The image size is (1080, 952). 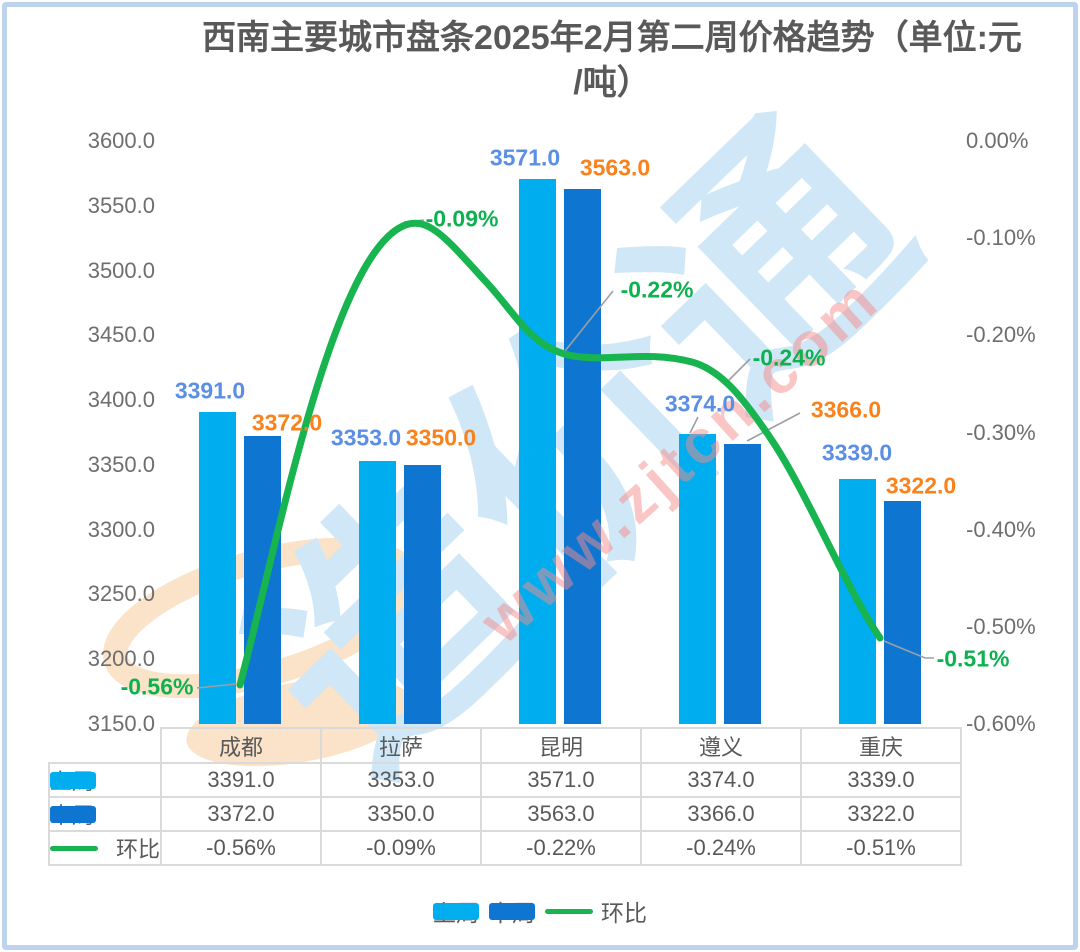 I want to click on legend-item-本周: 本周, so click(x=512, y=911).